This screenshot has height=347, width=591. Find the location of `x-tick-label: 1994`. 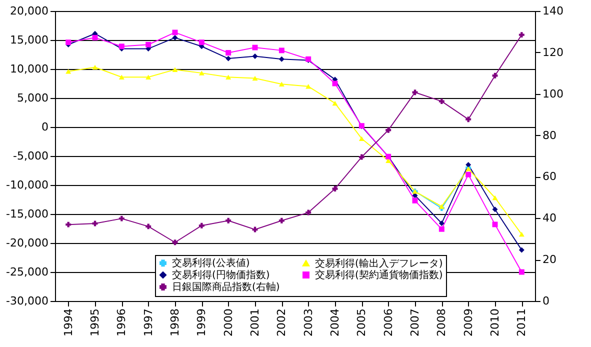

x-tick-label: 1994 is located at coordinates (68, 322).